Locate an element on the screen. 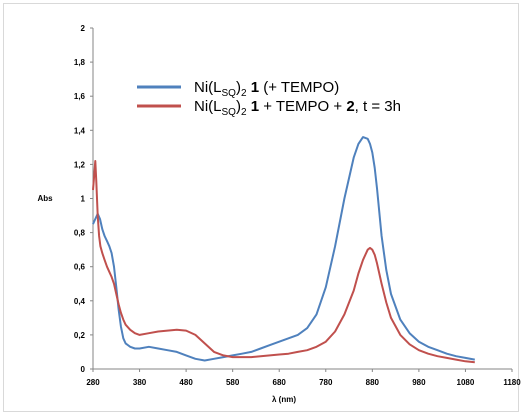 The image size is (523, 416). legend-label-2: Ni(LSQ)2 1 + TEMPO + 2, t = 3h is located at coordinates (297, 108).